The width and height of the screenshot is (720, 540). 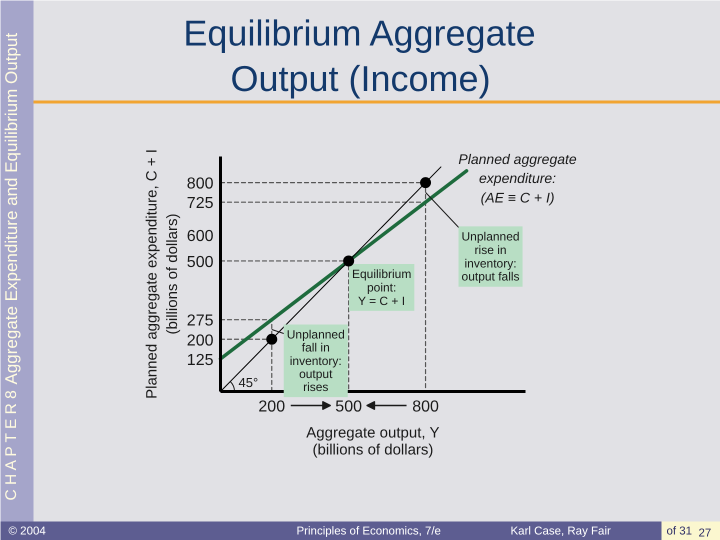 I want to click on text: of 31, so click(x=679, y=532).